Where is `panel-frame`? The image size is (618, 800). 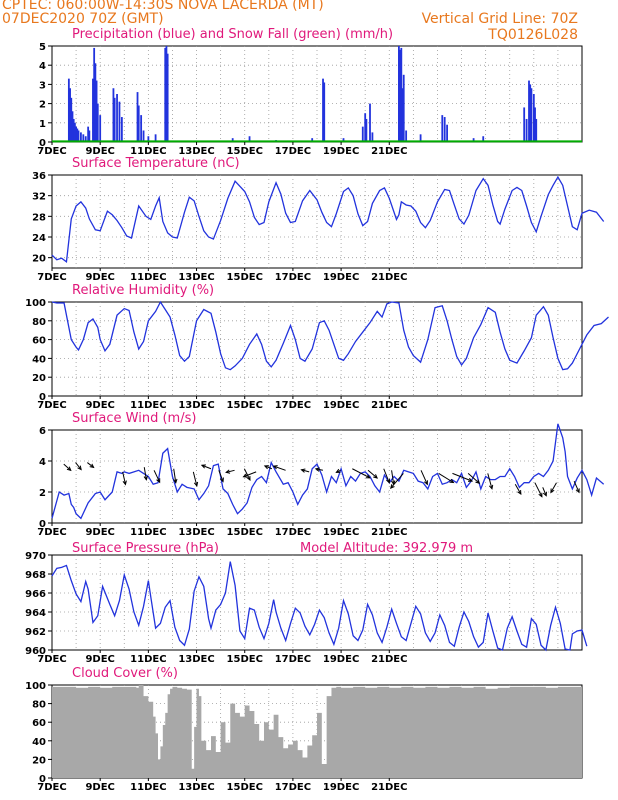
panel-frame is located at coordinates (317, 349).